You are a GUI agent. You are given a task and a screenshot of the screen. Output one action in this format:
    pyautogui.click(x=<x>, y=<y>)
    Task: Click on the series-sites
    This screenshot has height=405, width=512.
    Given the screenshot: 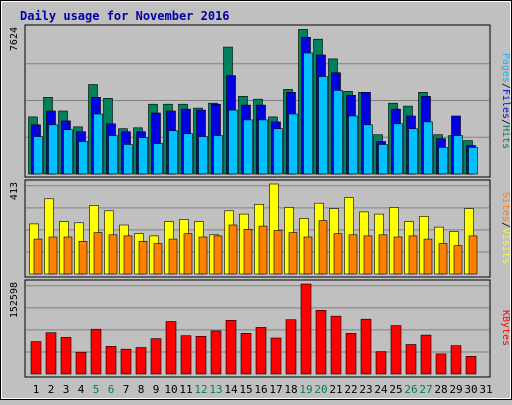 What is the action you would take?
    pyautogui.click(x=255, y=247)
    